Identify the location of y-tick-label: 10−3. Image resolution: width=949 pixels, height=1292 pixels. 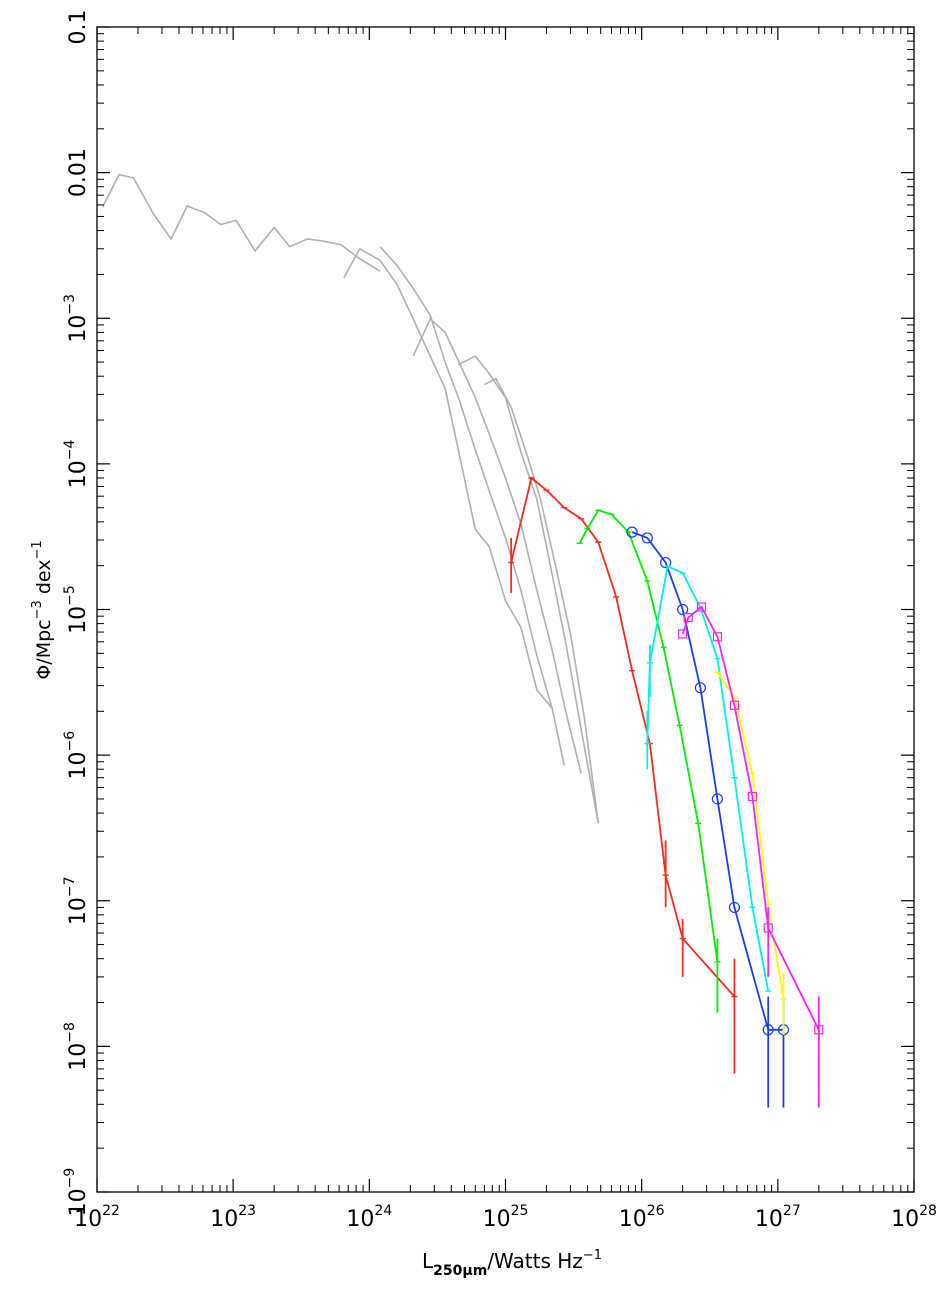
(76, 318).